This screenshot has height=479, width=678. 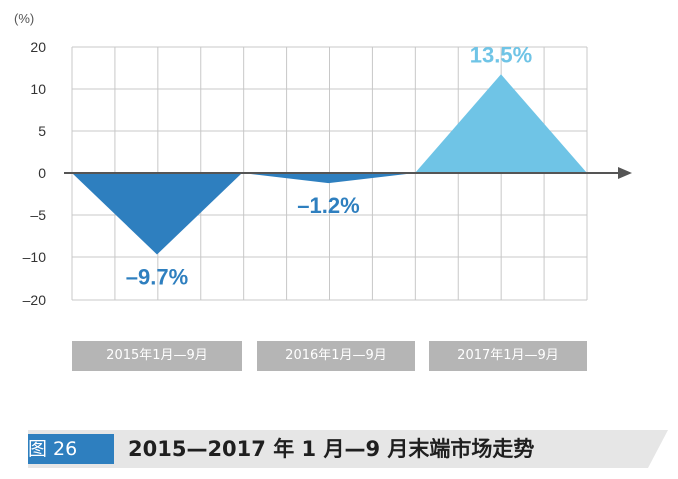 I want to click on data-label: 13.5%, so click(x=501, y=54).